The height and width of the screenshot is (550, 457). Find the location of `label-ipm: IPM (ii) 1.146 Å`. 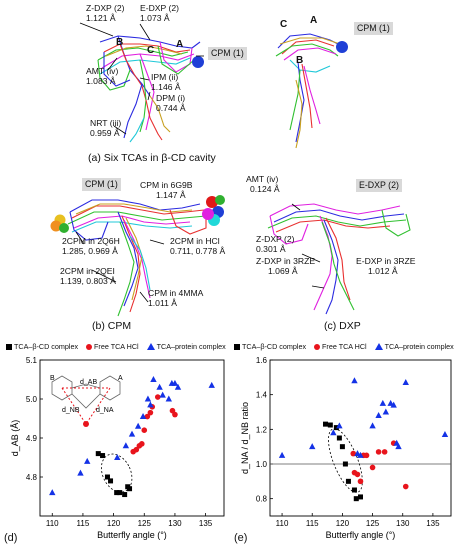

label-ipm: IPM (ii) 1.146 Å is located at coordinates (166, 82).